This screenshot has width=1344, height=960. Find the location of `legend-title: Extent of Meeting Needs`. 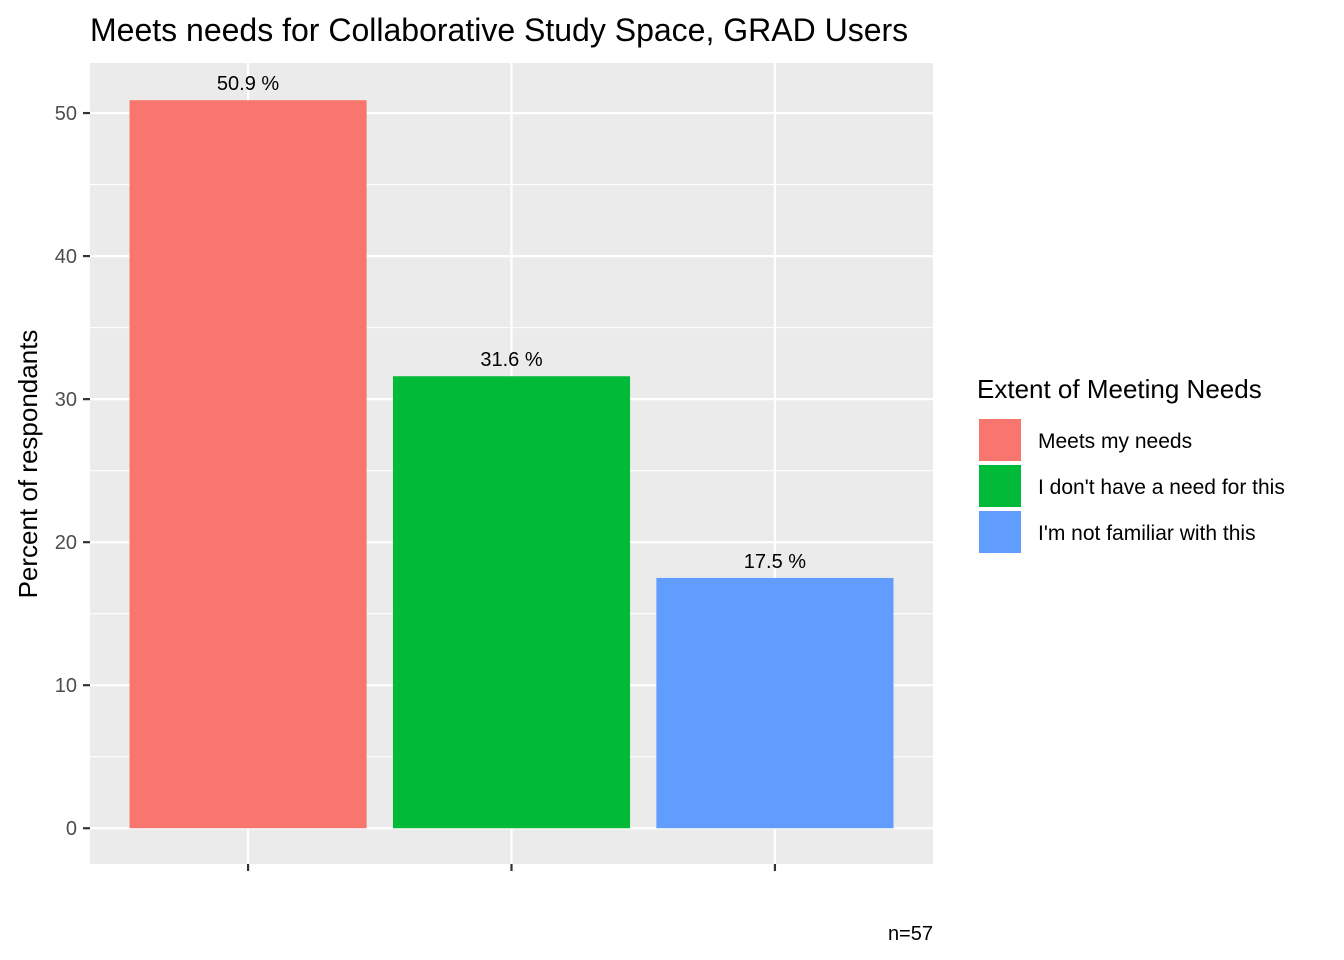

legend-title: Extent of Meeting Needs is located at coordinates (1119, 389).